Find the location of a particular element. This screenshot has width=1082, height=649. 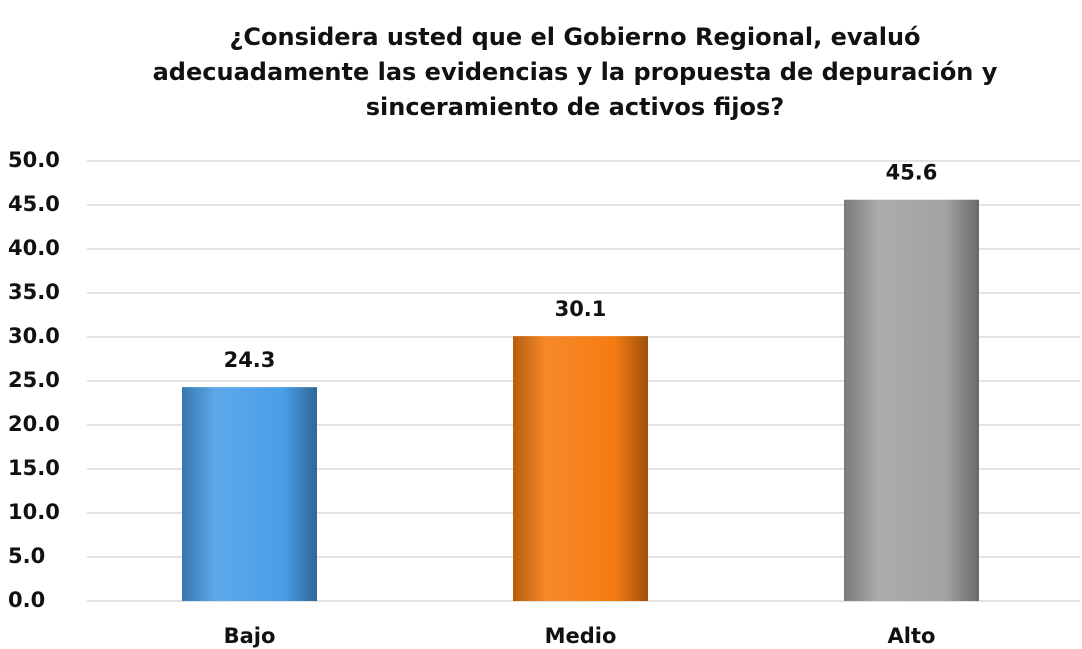

y-tick-label: 5.0 is located at coordinates (26, 556).